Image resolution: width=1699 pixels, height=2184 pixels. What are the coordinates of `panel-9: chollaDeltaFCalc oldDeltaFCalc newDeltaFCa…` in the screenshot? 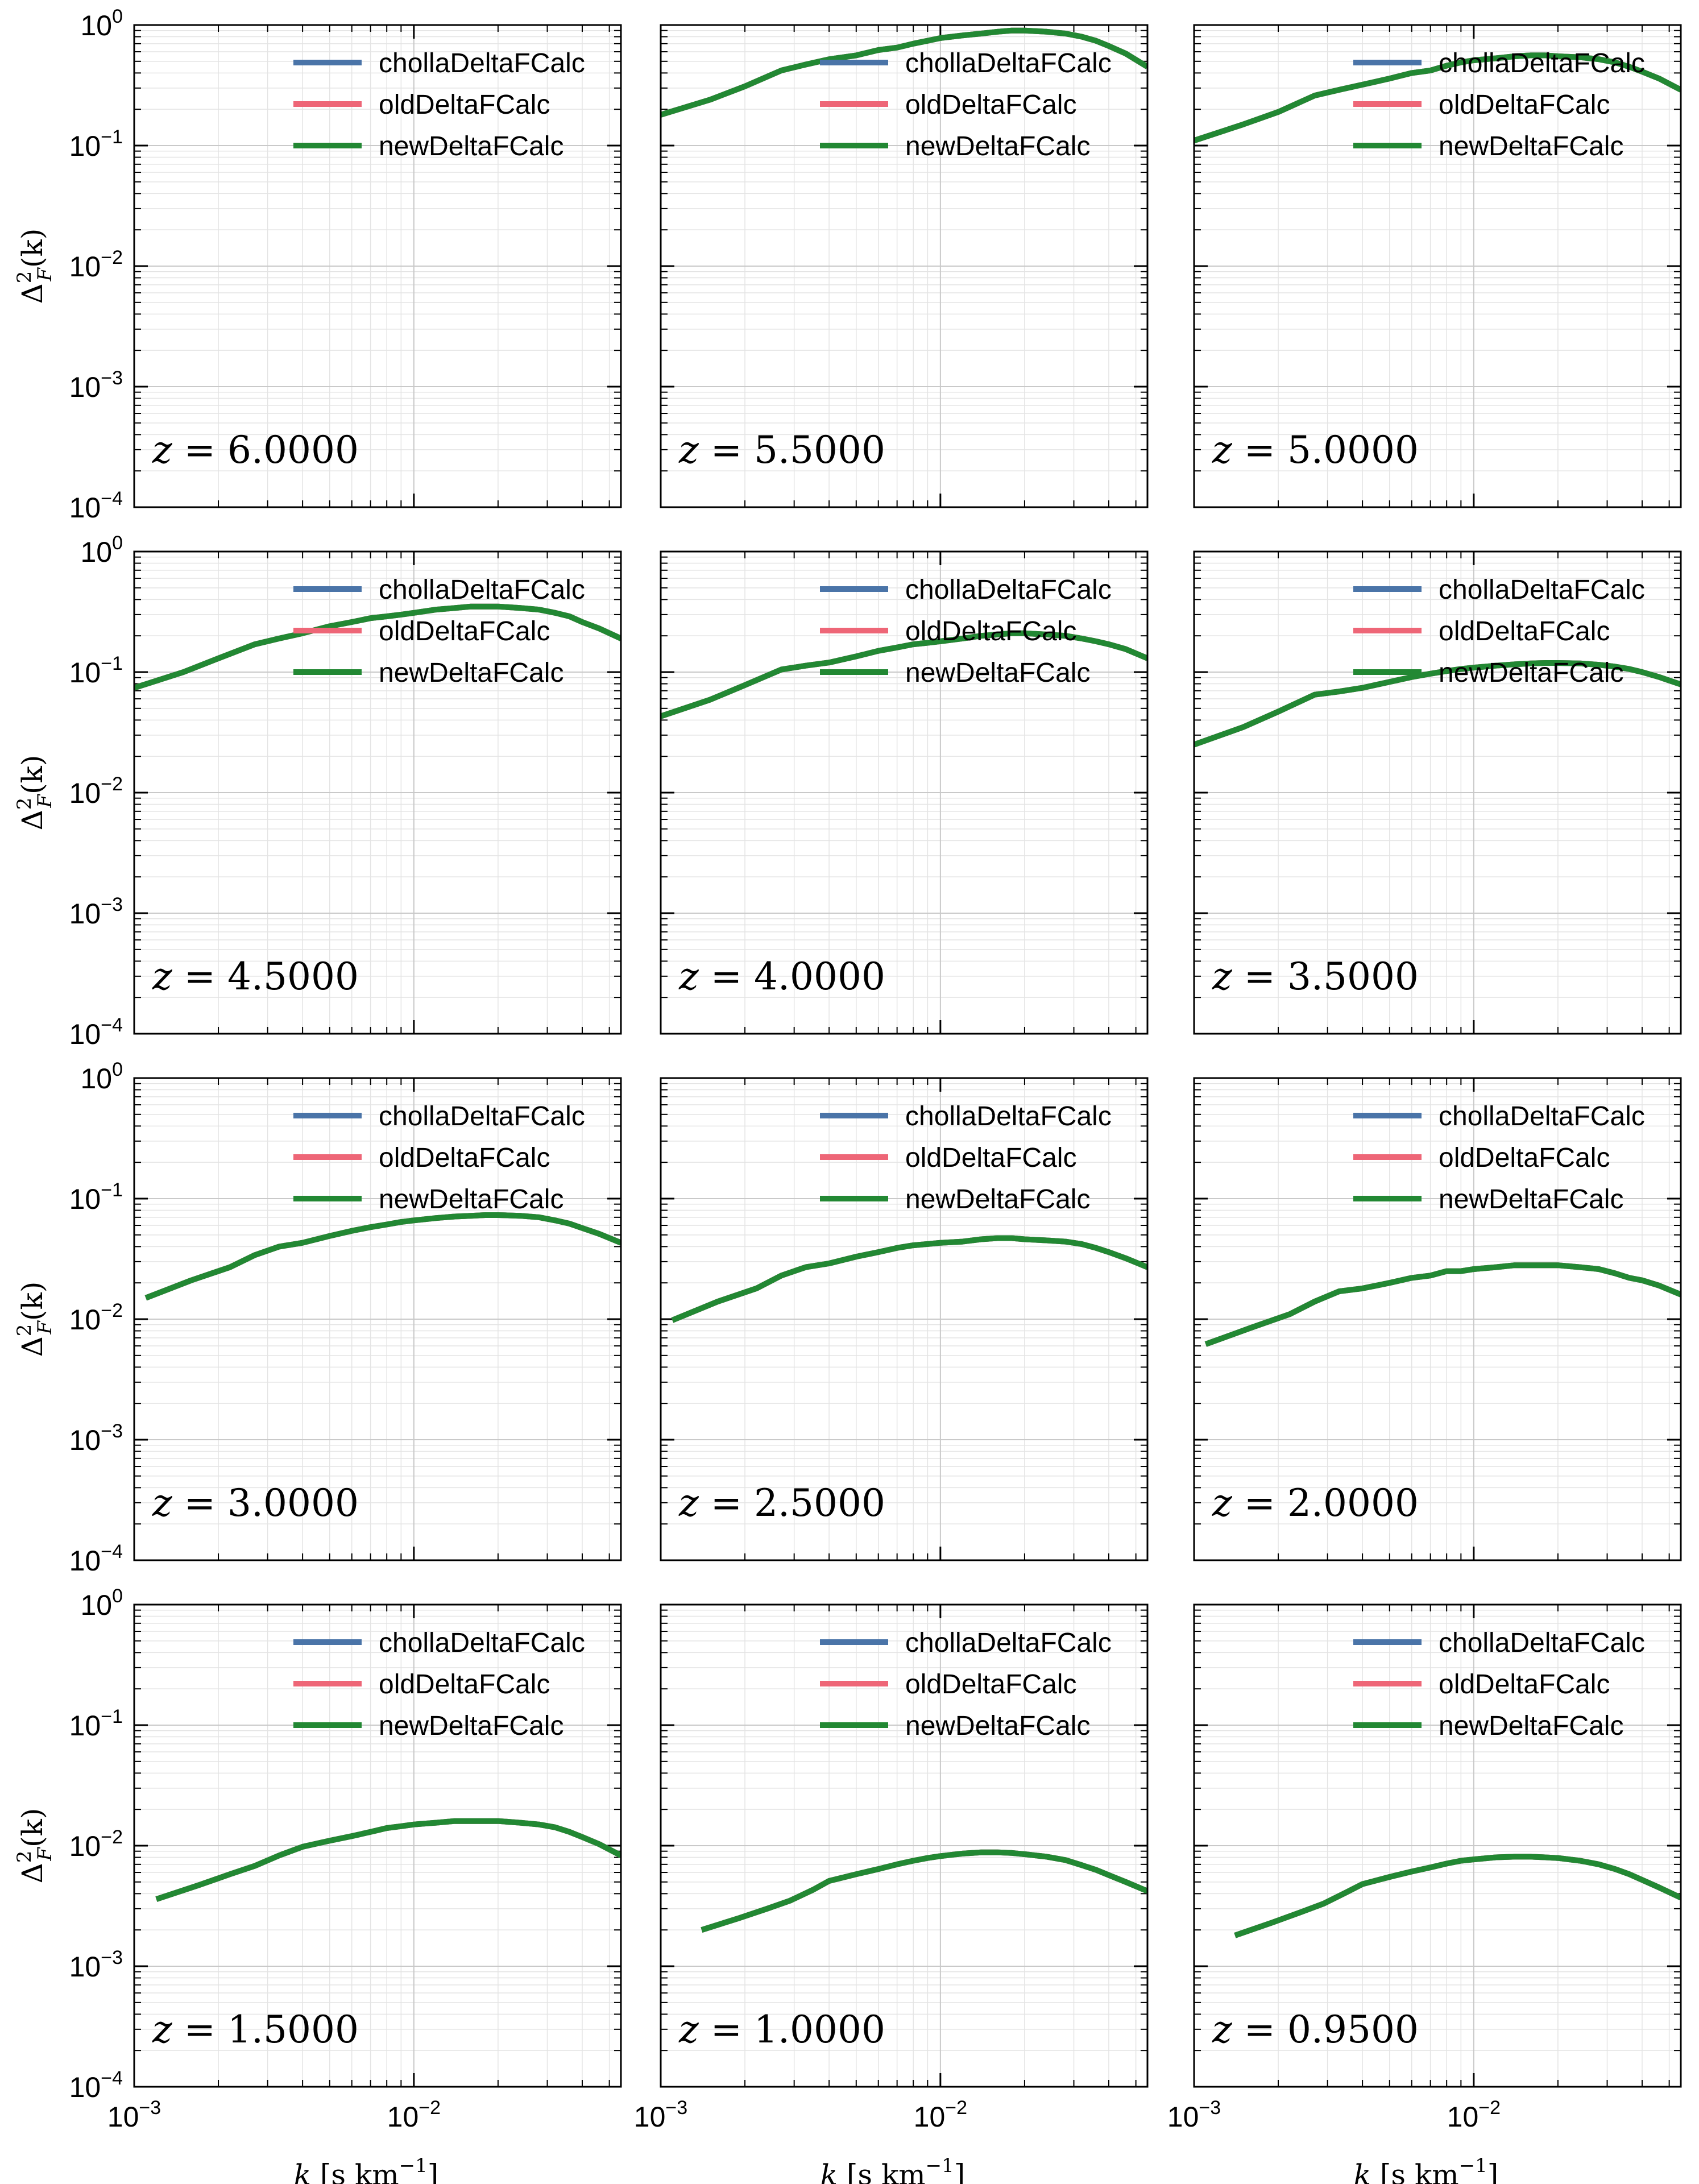 It's located at (1437, 1319).